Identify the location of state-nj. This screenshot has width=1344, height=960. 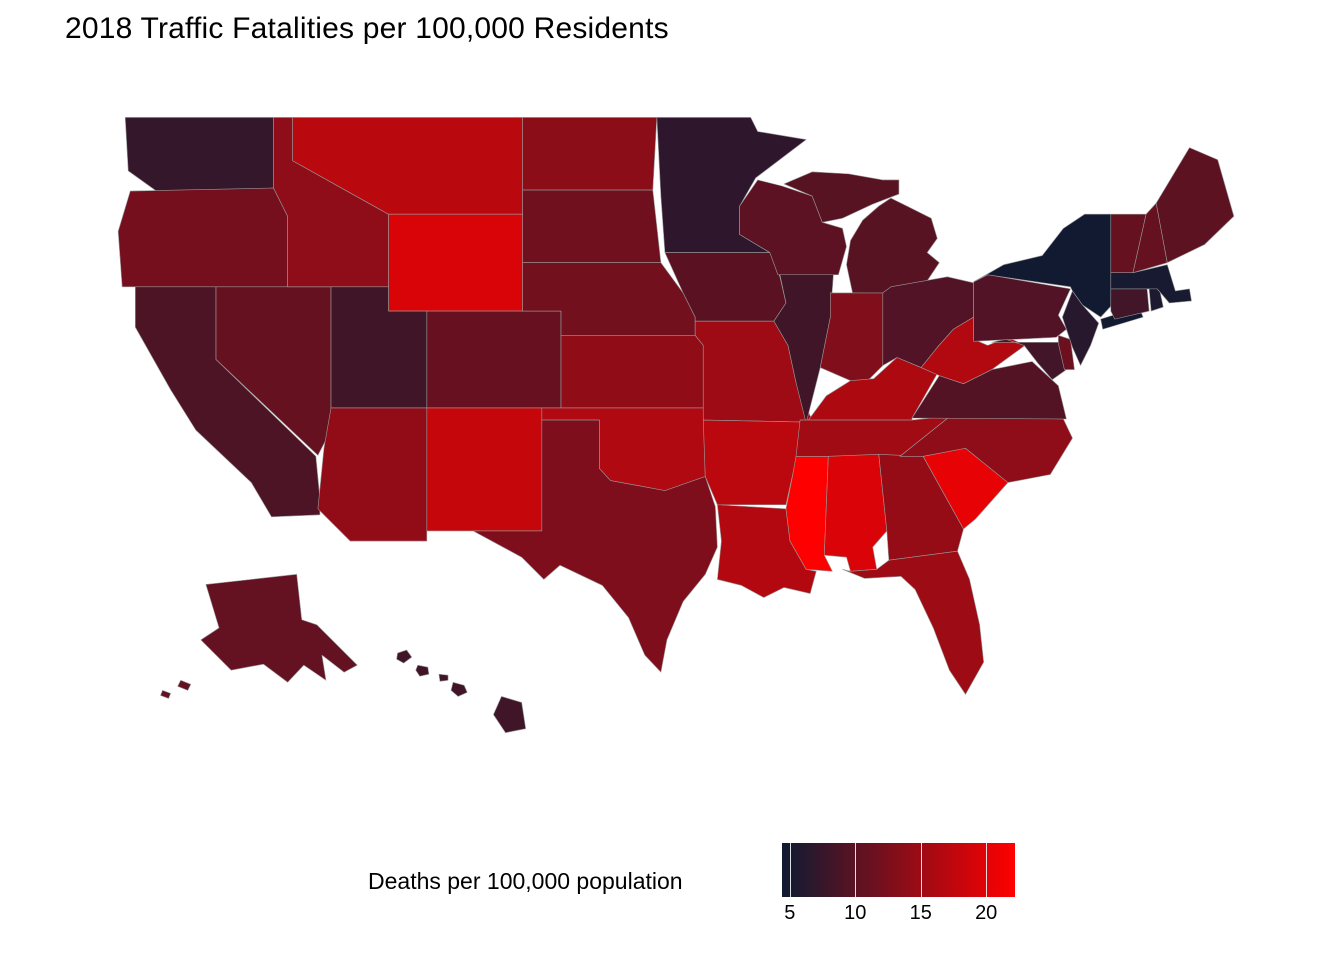
(1080, 328).